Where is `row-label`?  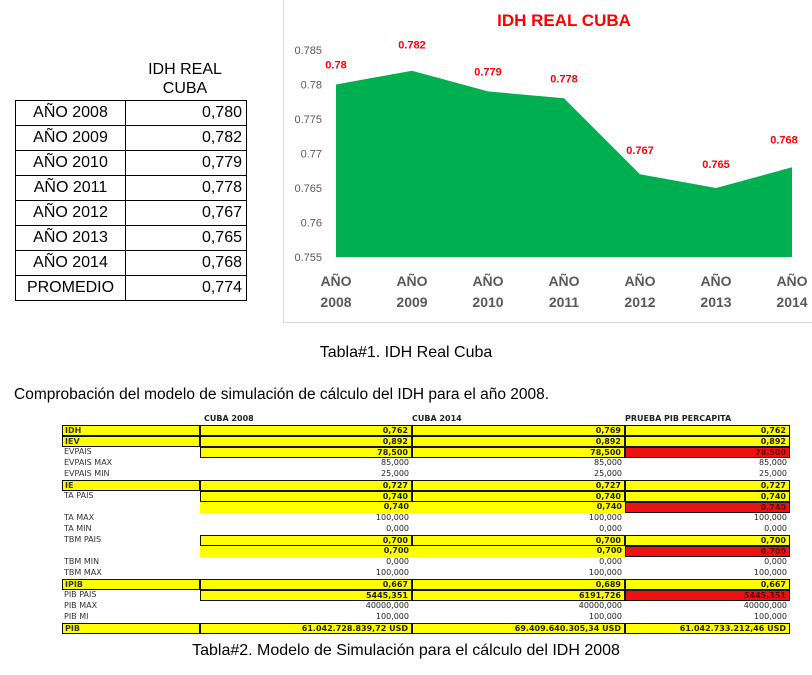
row-label is located at coordinates (131, 507).